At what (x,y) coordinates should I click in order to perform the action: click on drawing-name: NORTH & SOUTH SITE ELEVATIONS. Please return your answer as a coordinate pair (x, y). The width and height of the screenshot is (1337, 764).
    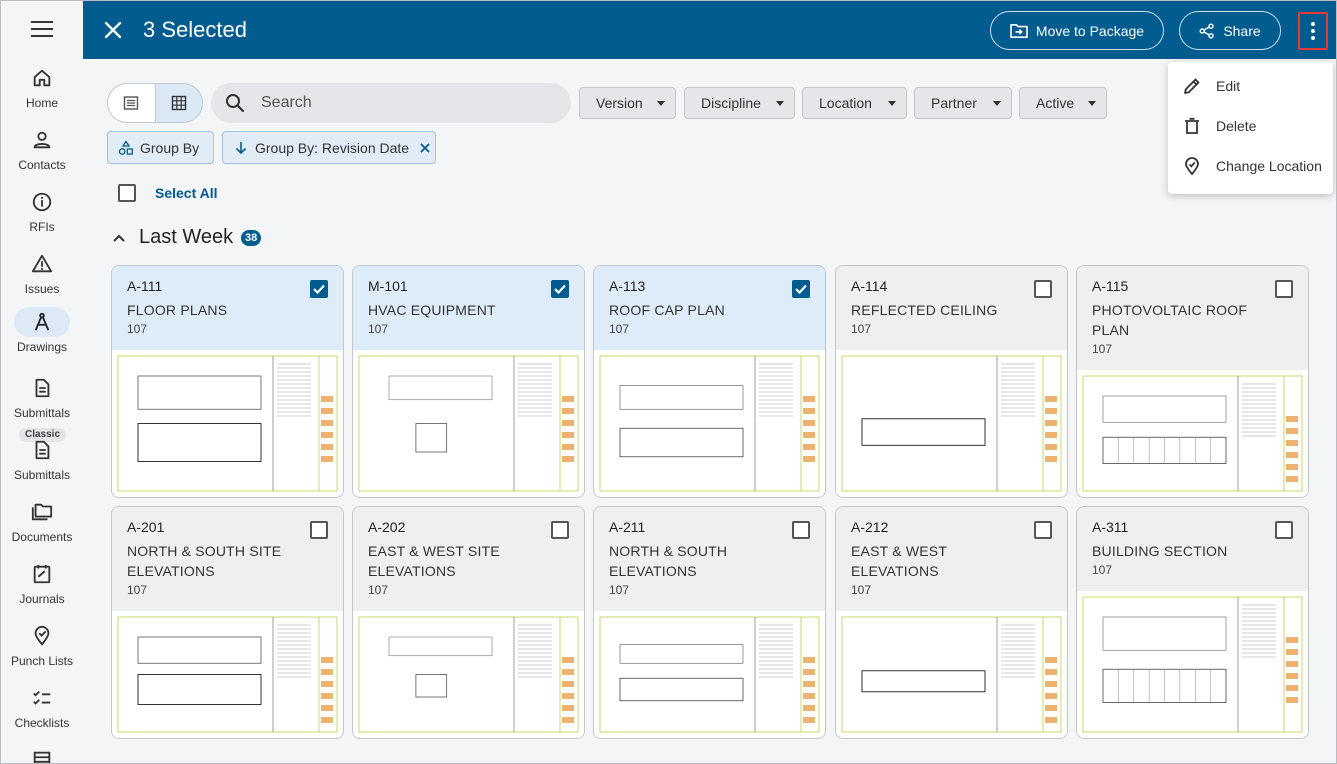
    Looking at the image, I should click on (204, 561).